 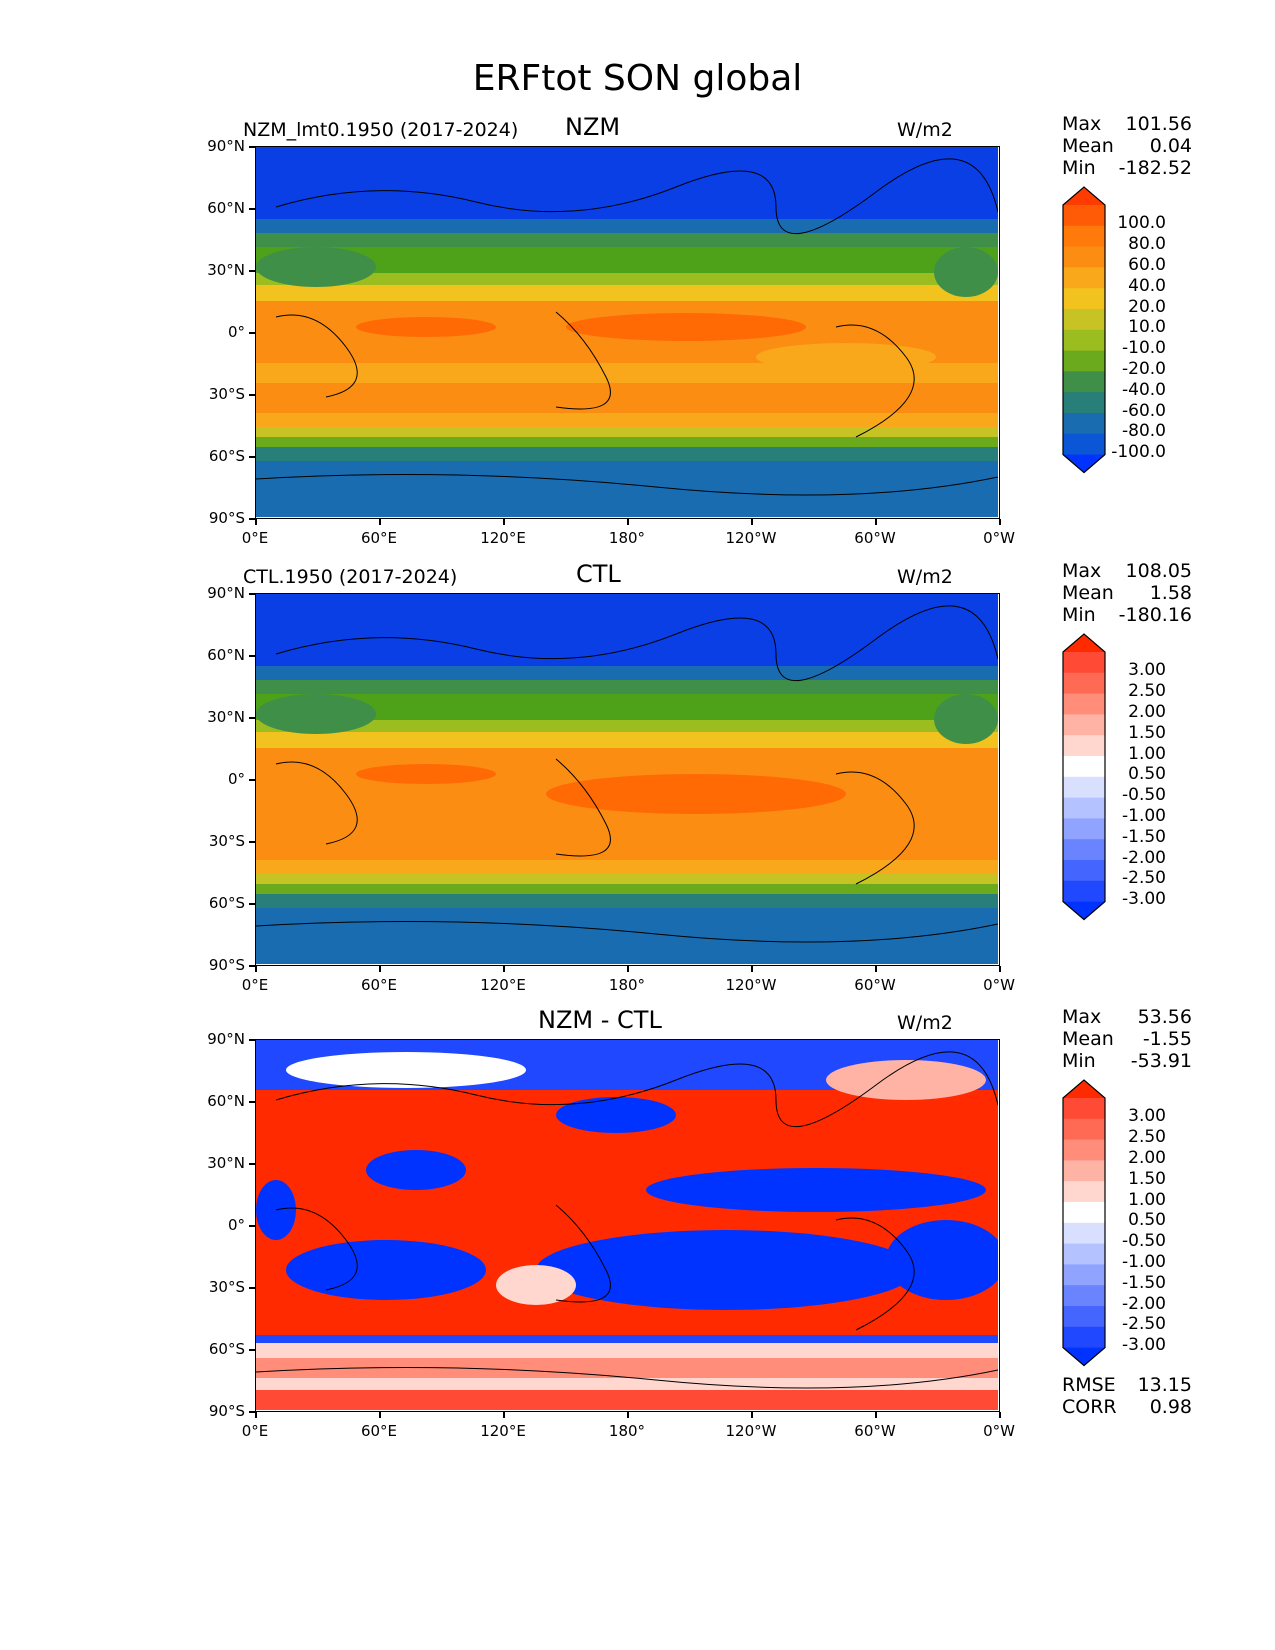 What do you see at coordinates (379, 538) in the screenshot?
I see `lon-tick-label: 60°E` at bounding box center [379, 538].